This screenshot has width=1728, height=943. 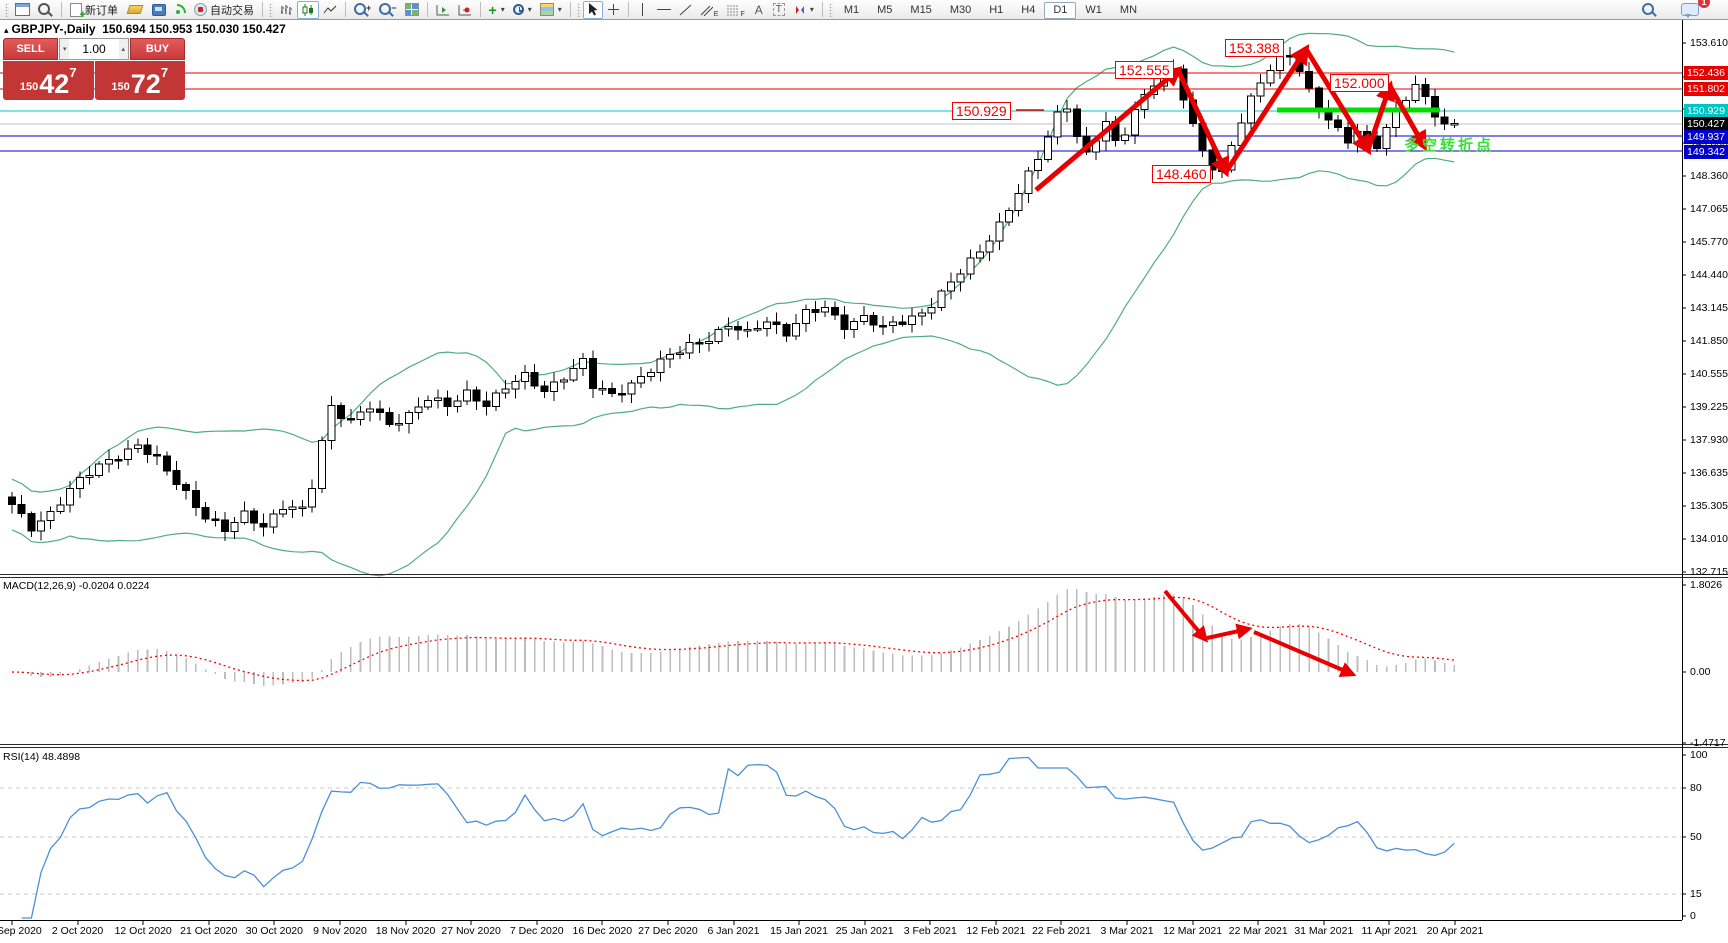 I want to click on line-chart-button, so click(x=330, y=10).